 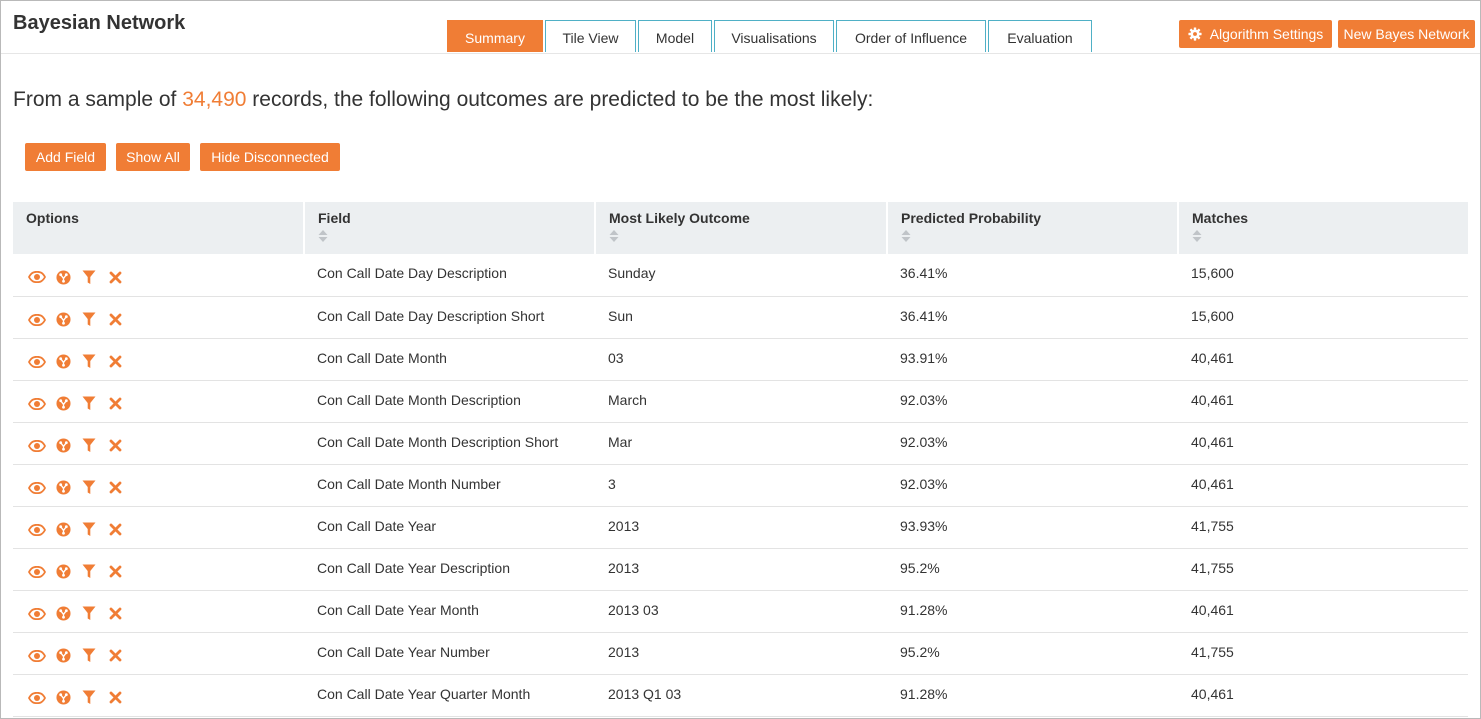 What do you see at coordinates (1255, 34) in the screenshot?
I see `algorithm-settings-button: Algorithm Settings` at bounding box center [1255, 34].